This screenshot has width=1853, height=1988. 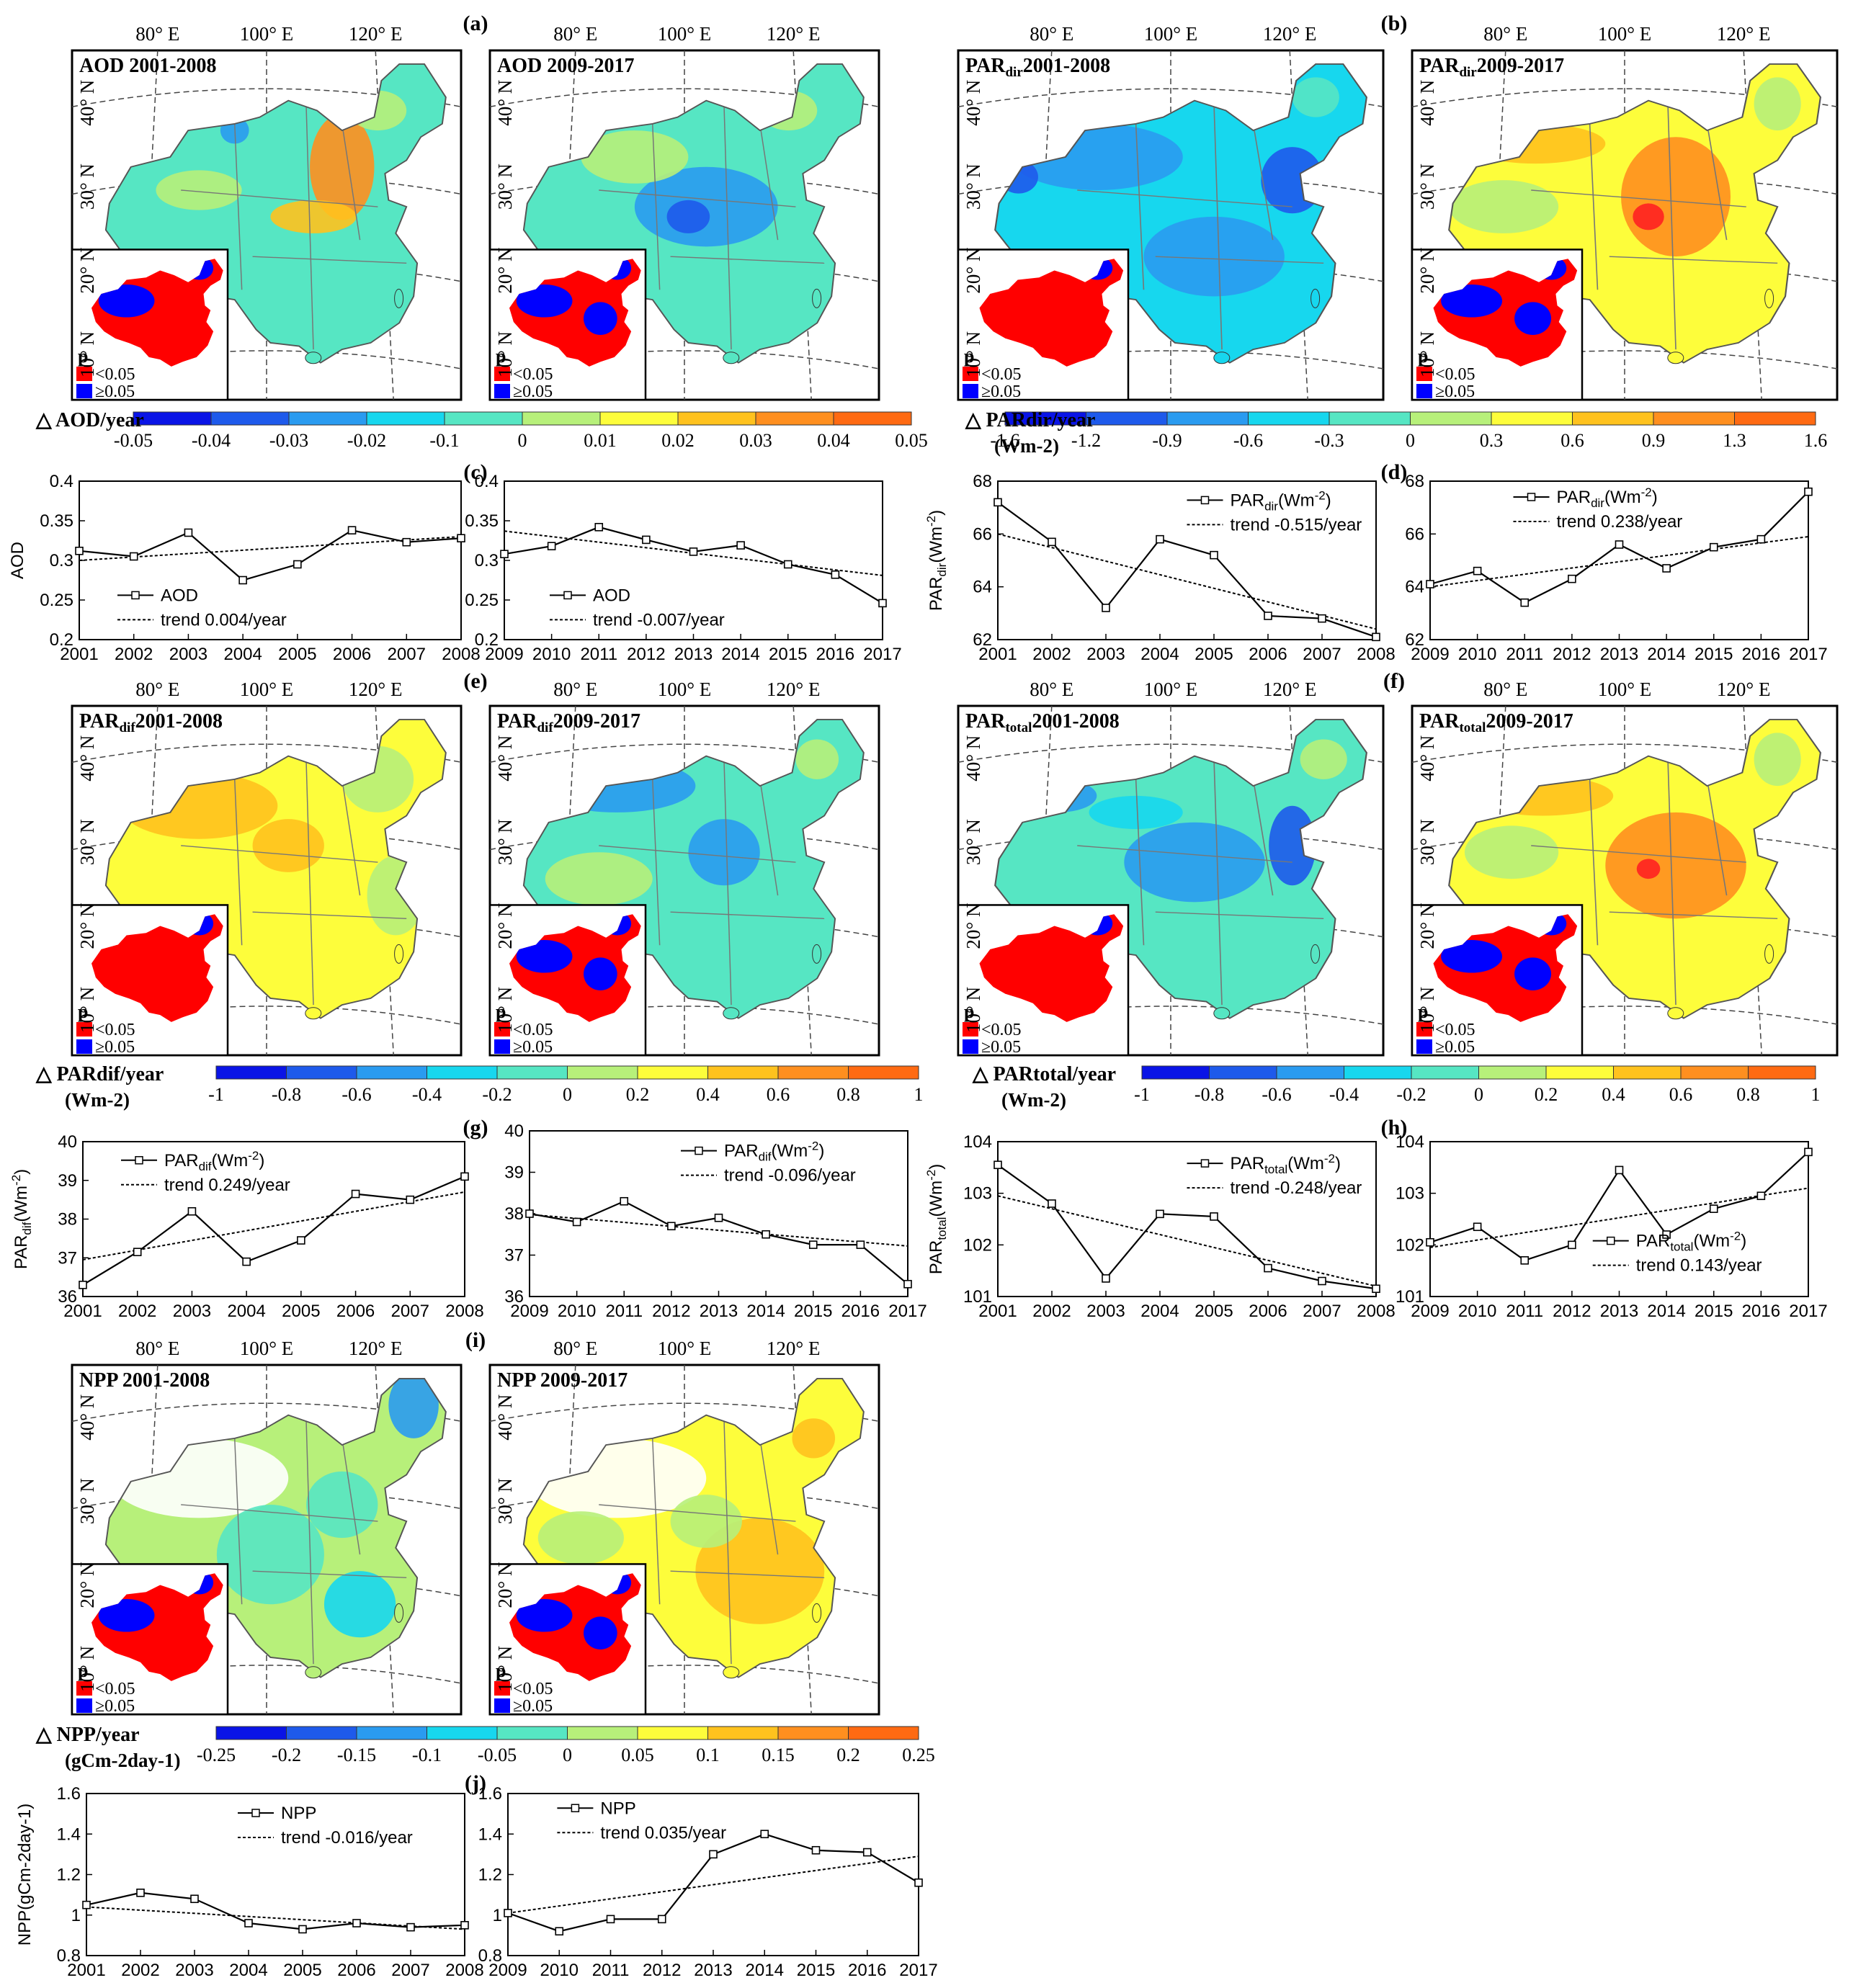 What do you see at coordinates (487, 560) in the screenshot?
I see `y-tick-label: 0.3` at bounding box center [487, 560].